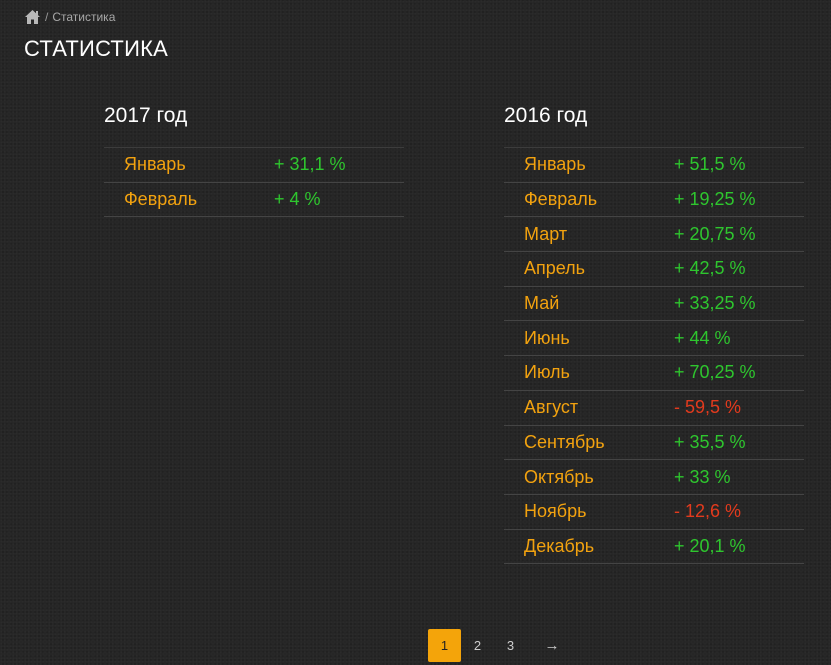 The image size is (831, 665). I want to click on positive-value: + 31,1 %, so click(310, 164).